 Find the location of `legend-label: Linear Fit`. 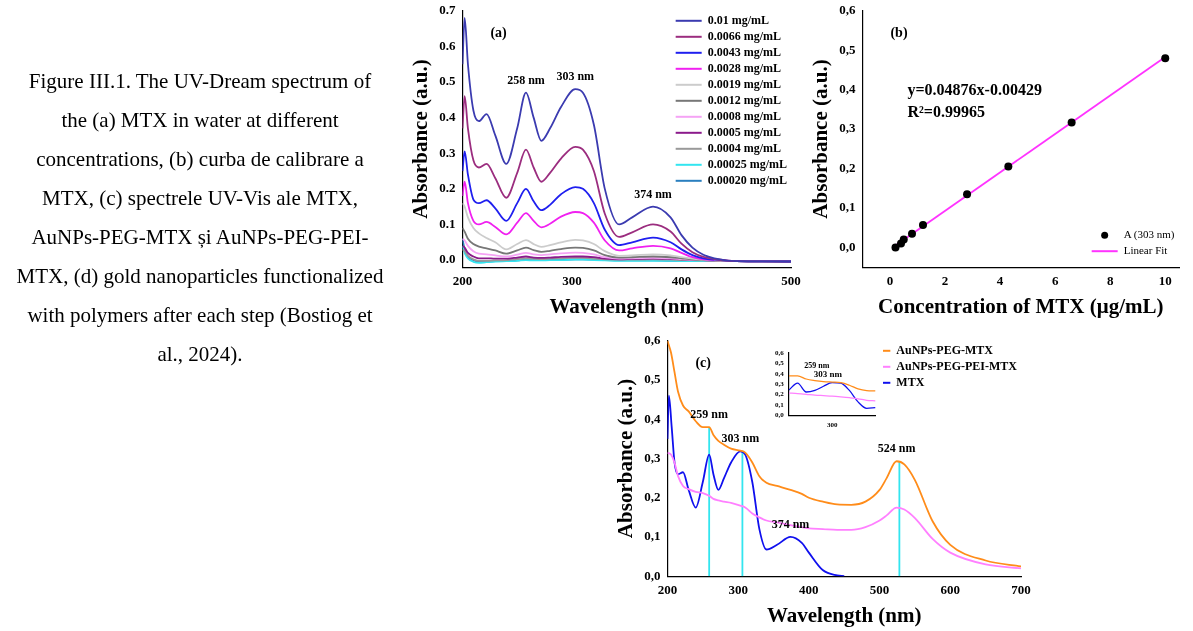

legend-label: Linear Fit is located at coordinates (1145, 250).